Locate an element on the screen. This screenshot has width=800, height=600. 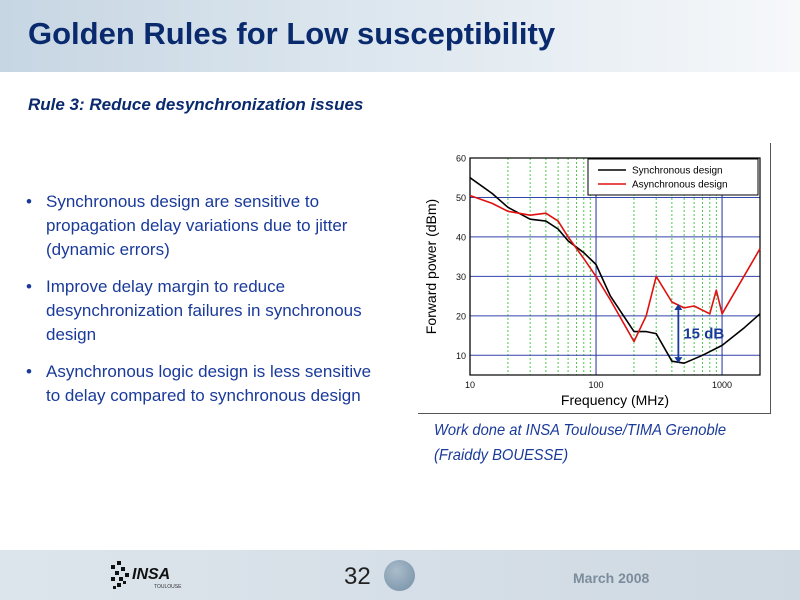
slide-title: Golden Rules for Low susceptibility is located at coordinates (292, 33).